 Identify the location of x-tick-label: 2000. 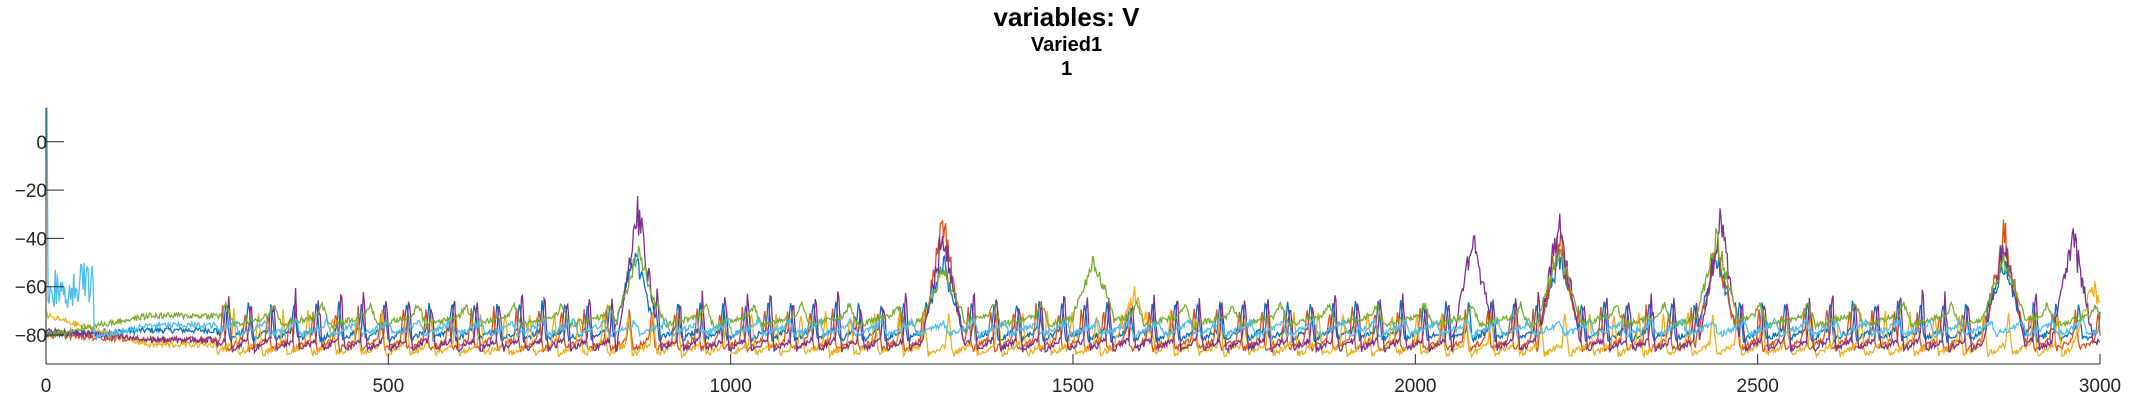
(1415, 386).